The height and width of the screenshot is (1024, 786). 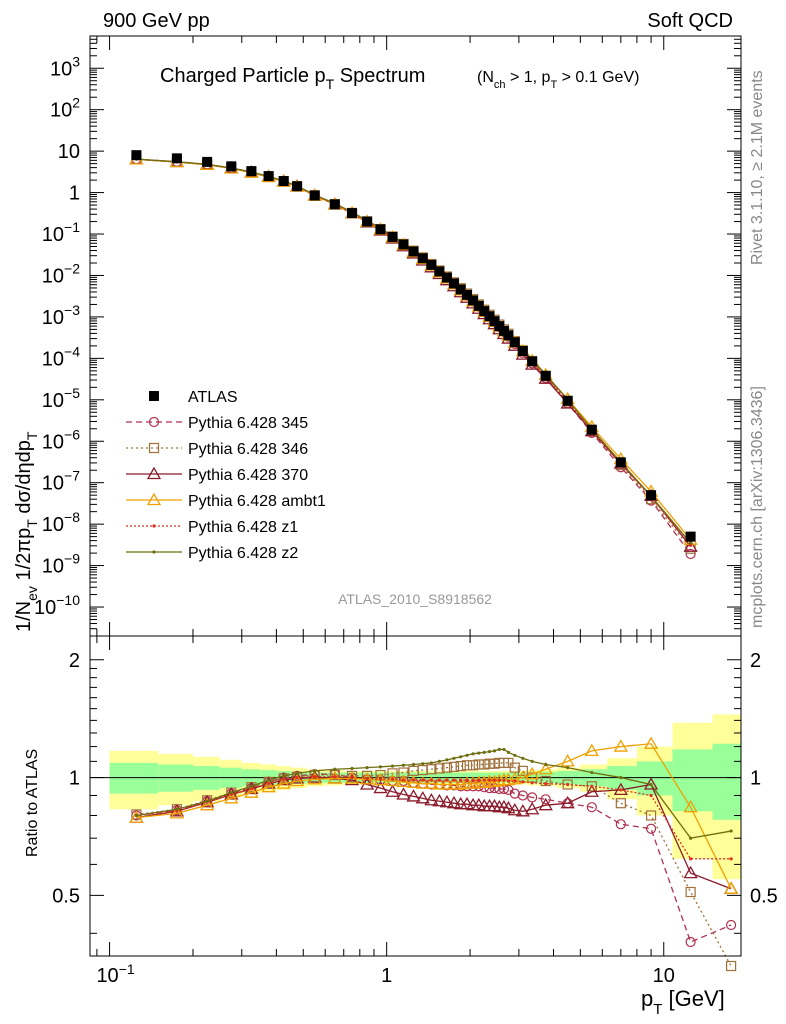 I want to click on y-tick-label: 10², so click(x=65, y=108).